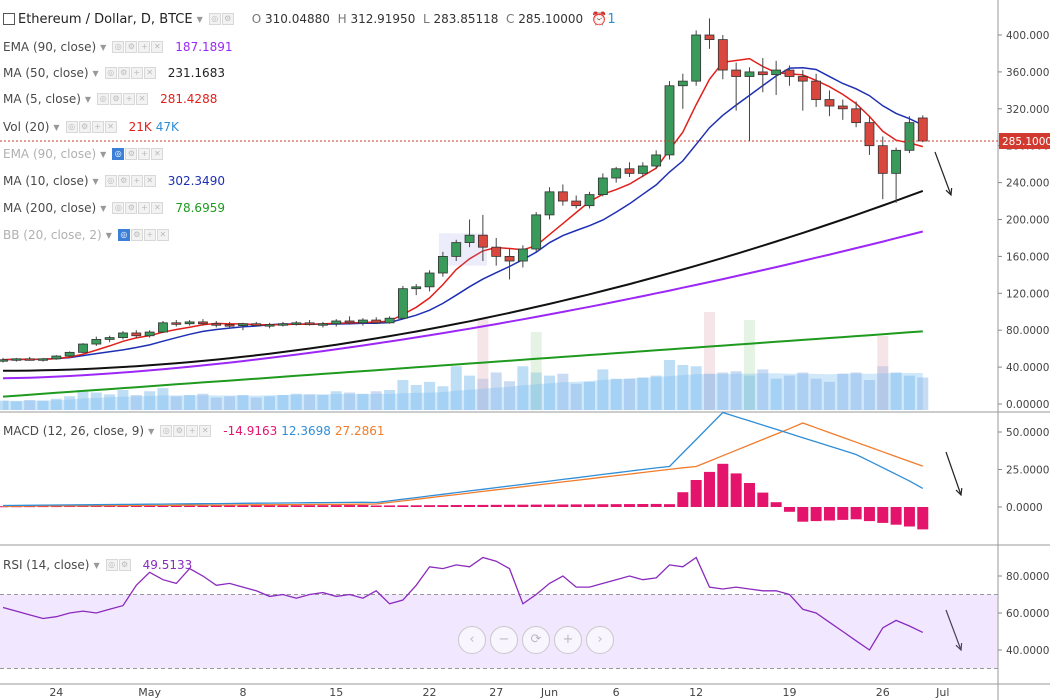 This screenshot has height=700, width=1050. I want to click on zoom-in-button: +, so click(568, 640).